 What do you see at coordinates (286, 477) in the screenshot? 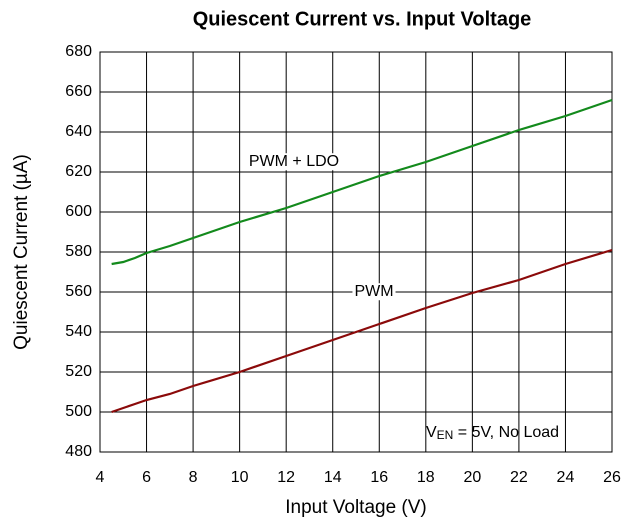
I see `x-tick-label: 12` at bounding box center [286, 477].